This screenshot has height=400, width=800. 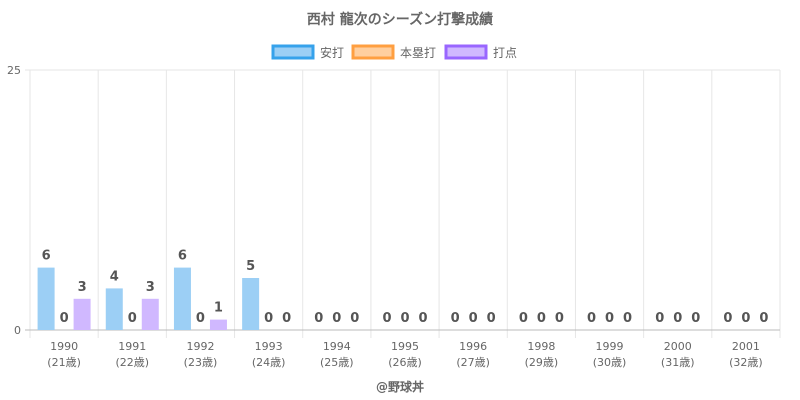 I want to click on x-tick-label: 1992, so click(x=200, y=346).